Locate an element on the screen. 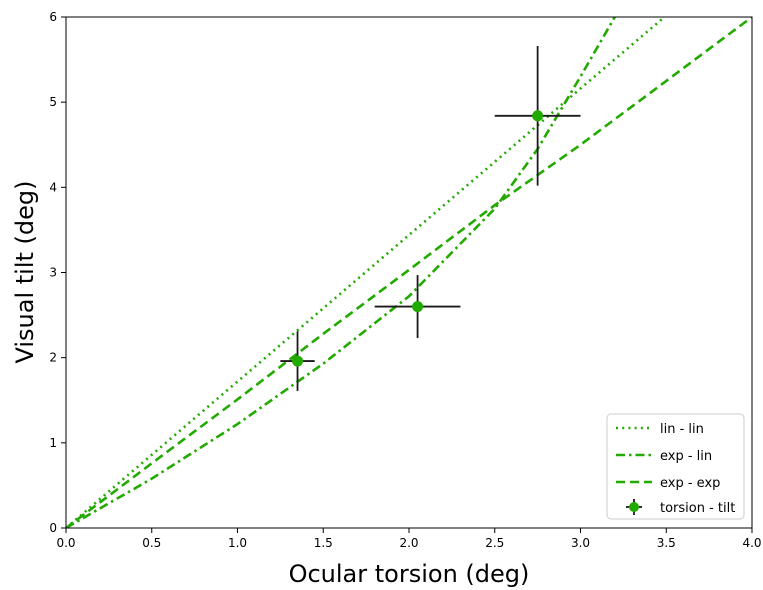  x-tick-label: 1.5 is located at coordinates (323, 543).